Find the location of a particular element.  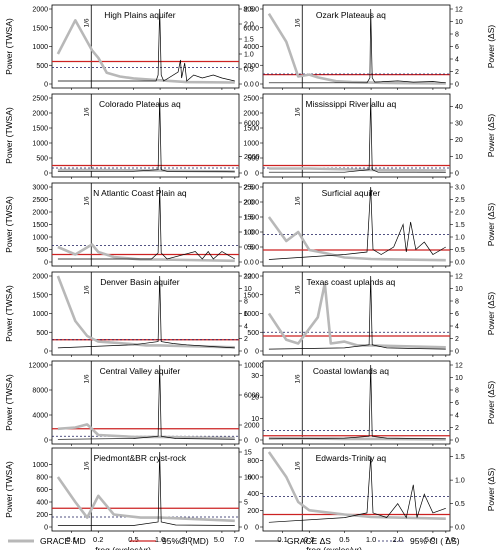

x-tick-label: 5.0 is located at coordinates (219, 539).